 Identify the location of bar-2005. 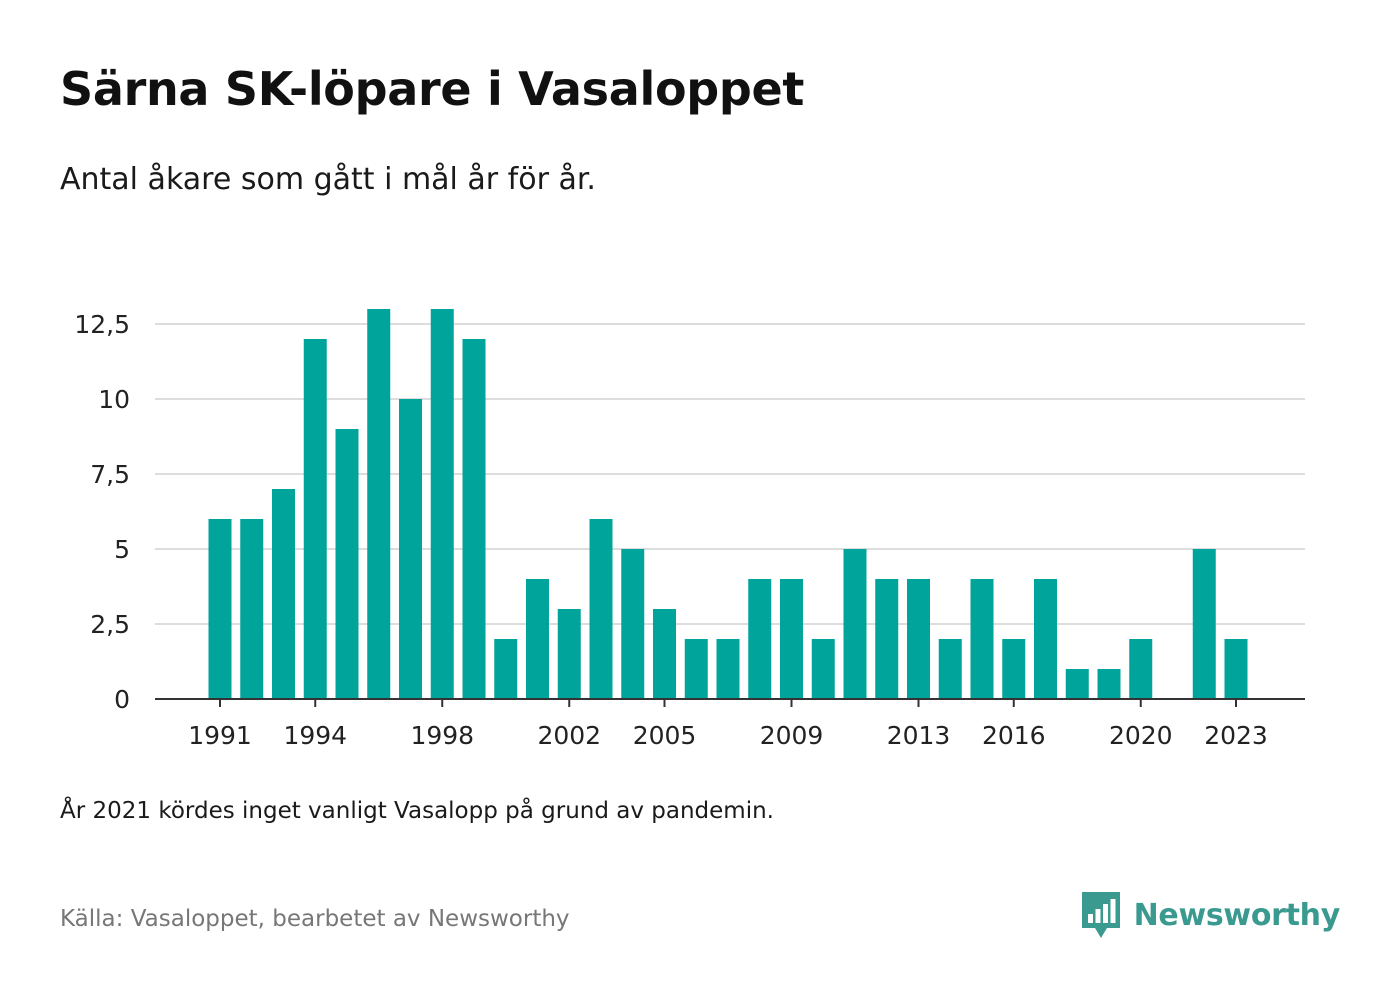
(664, 654).